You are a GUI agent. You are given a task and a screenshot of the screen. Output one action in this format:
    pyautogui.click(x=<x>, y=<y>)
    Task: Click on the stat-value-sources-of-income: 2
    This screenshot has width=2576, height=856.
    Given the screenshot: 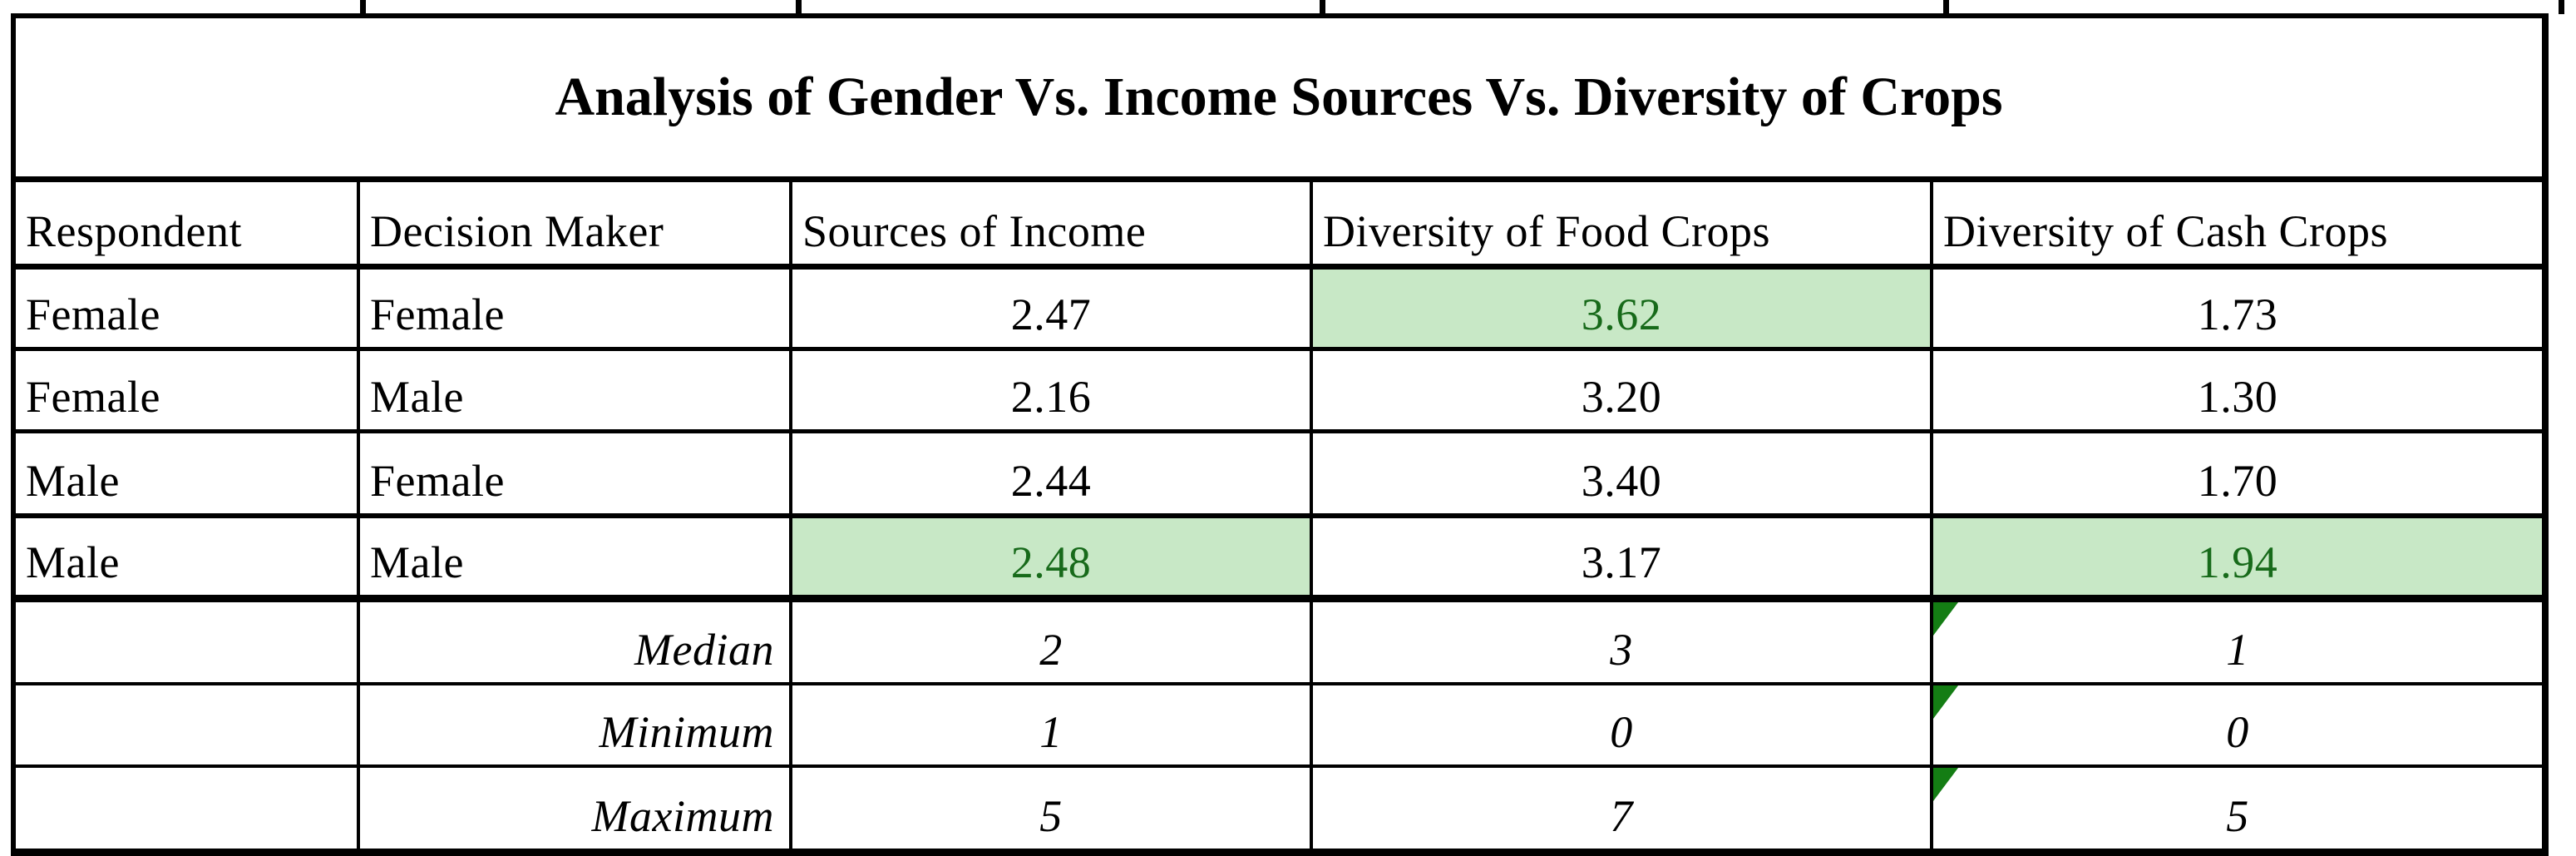 What is the action you would take?
    pyautogui.click(x=1051, y=641)
    